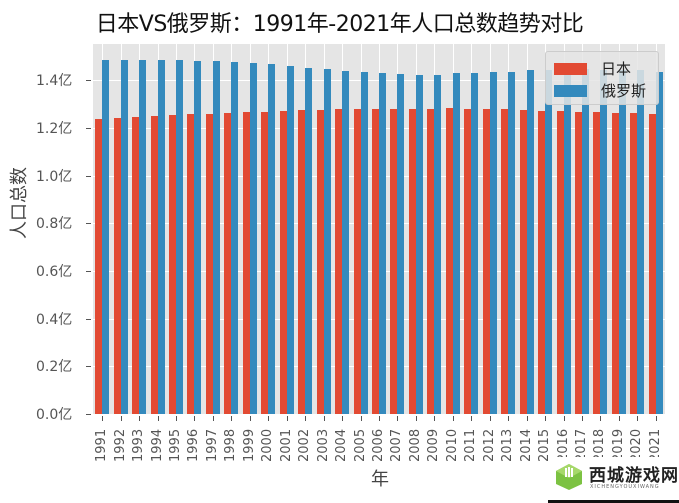  Describe the element at coordinates (452, 445) in the screenshot. I see `x-tick-label: 2010` at that location.